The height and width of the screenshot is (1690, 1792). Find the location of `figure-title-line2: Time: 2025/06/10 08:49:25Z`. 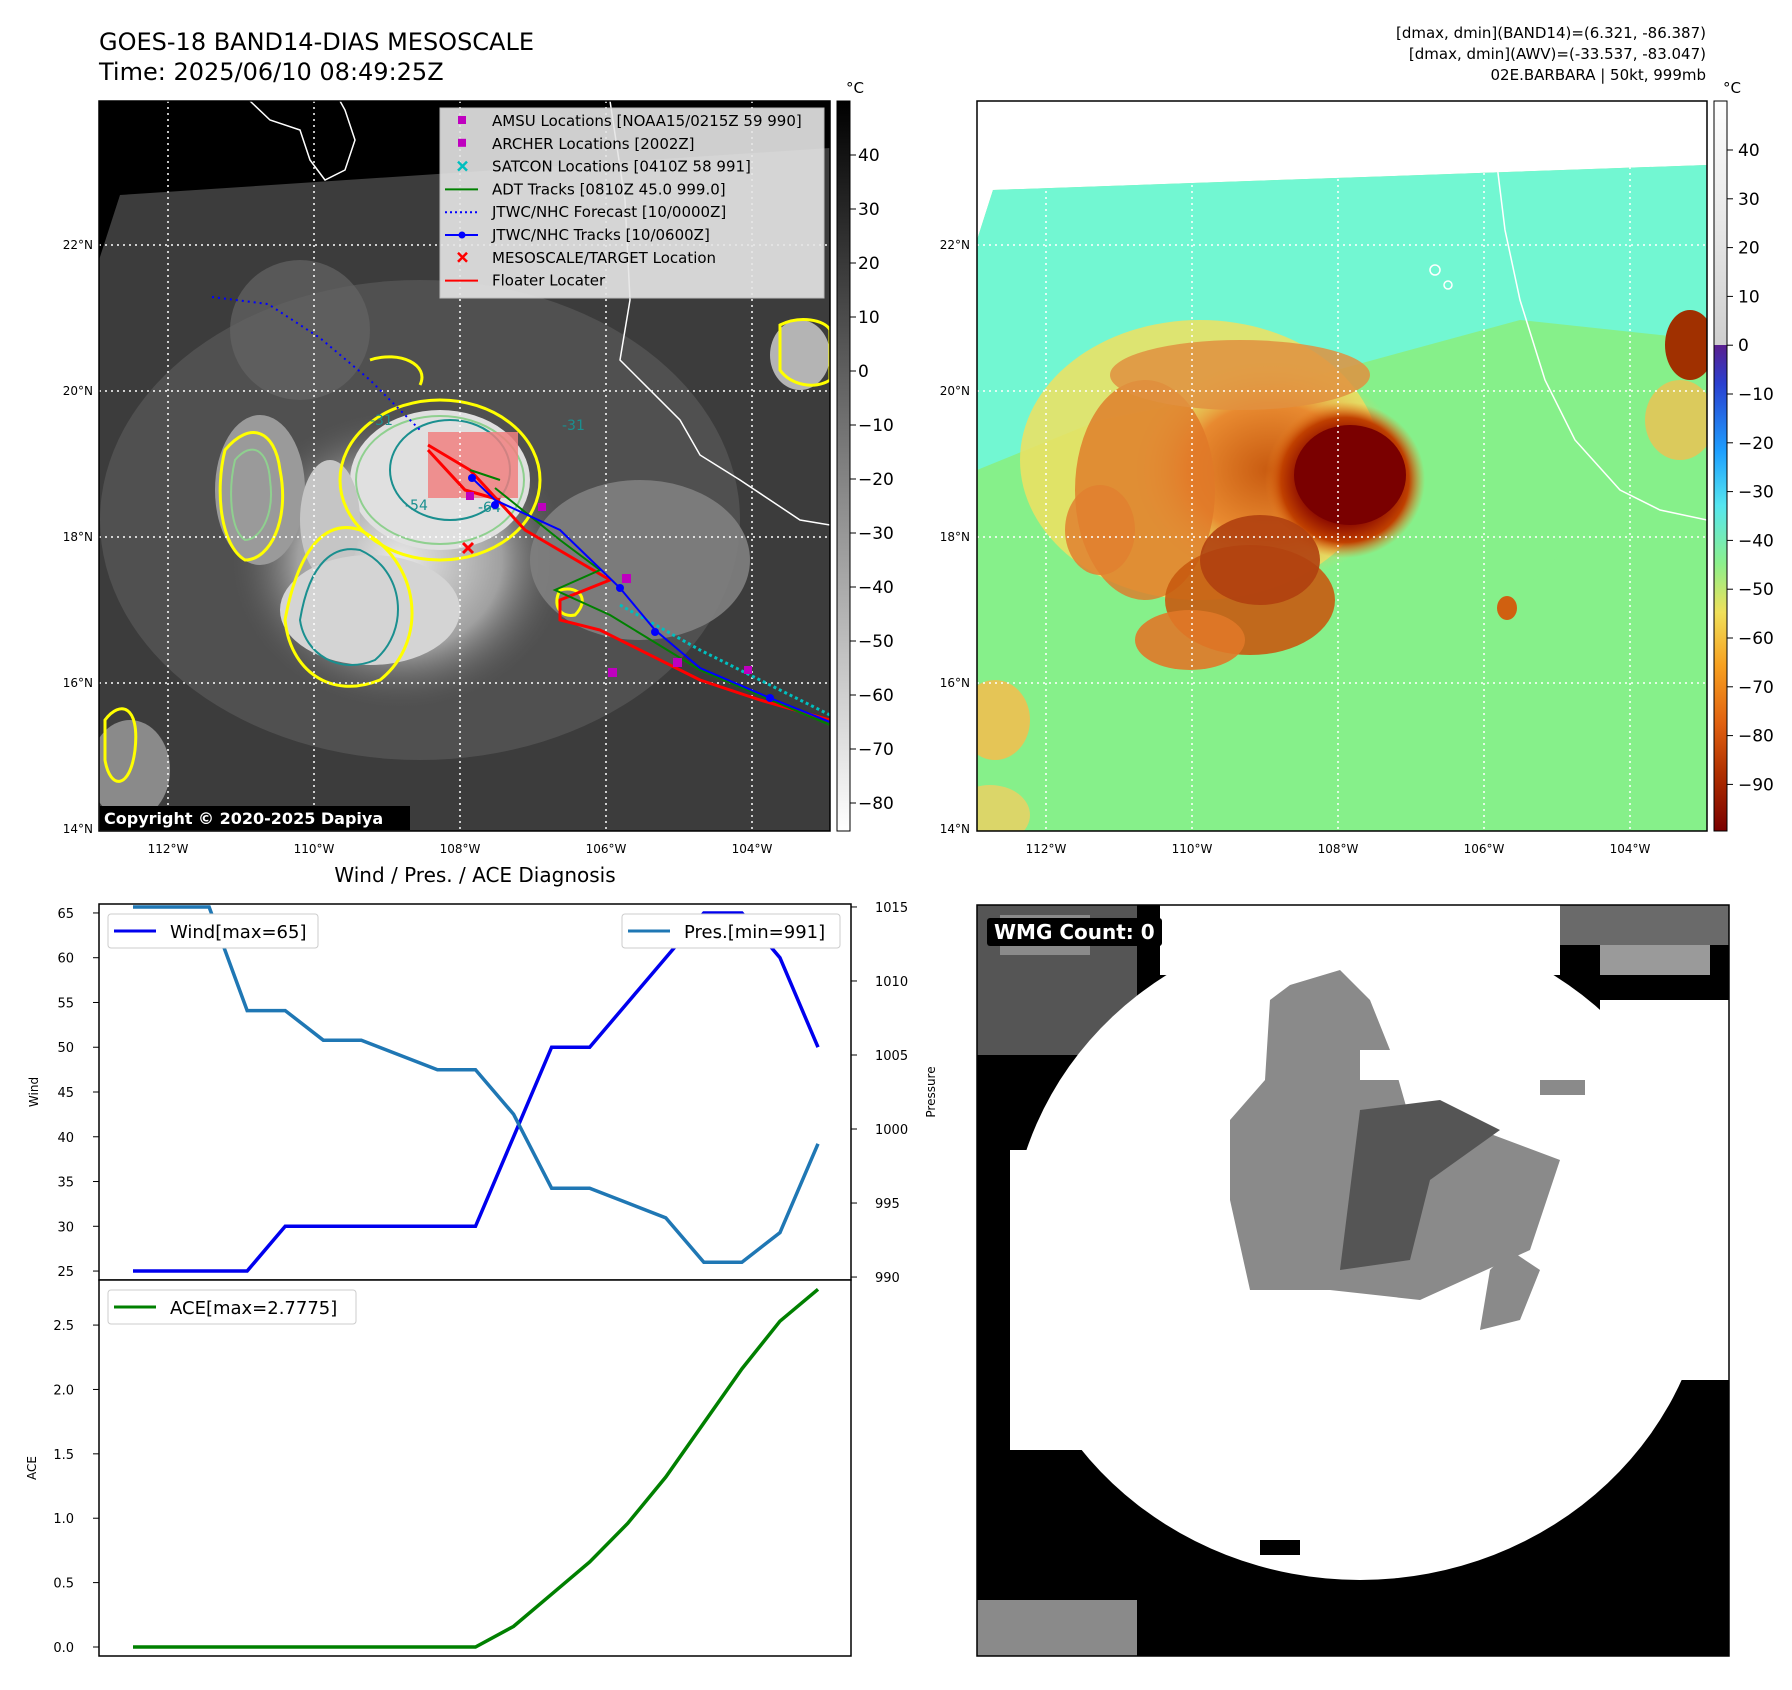

figure-title-line2: Time: 2025/06/10 08:49:25Z is located at coordinates (271, 72).